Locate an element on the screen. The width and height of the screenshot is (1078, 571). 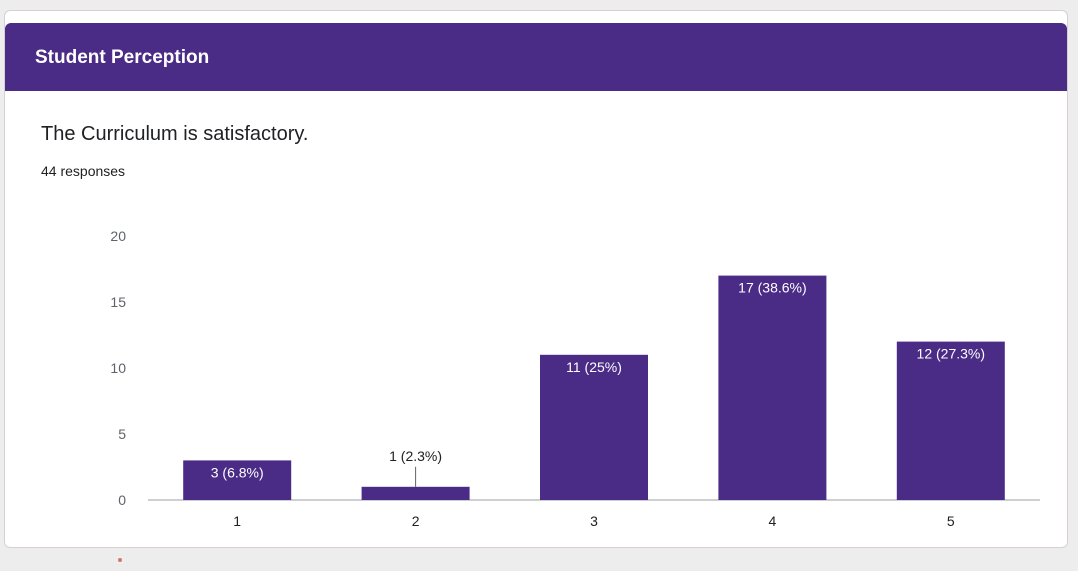
data-label: 1 (2.3%) is located at coordinates (415, 456).